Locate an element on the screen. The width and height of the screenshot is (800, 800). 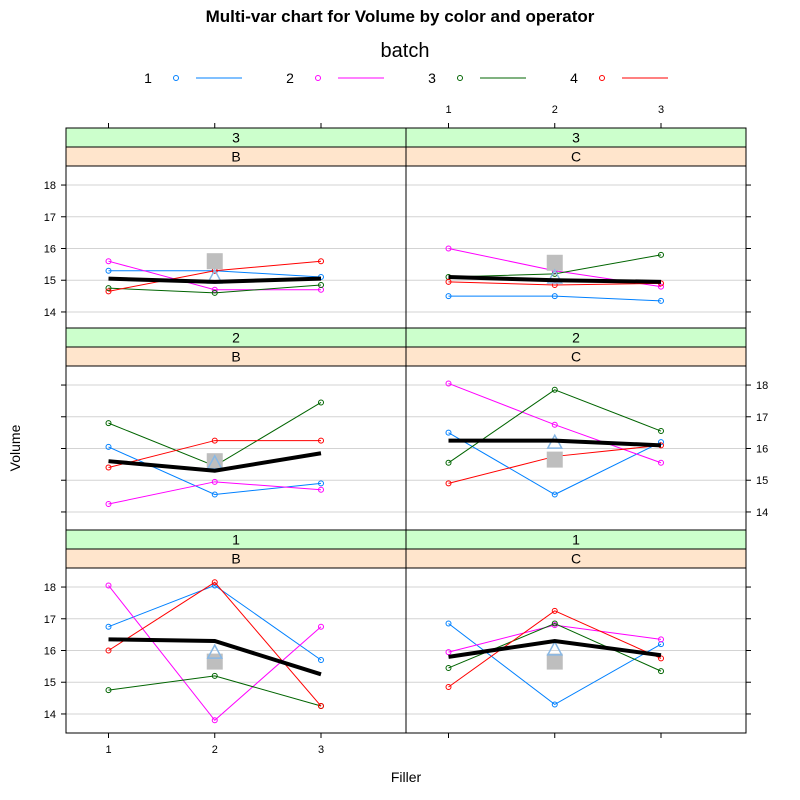
x-tick-label: 3 is located at coordinates (321, 750).